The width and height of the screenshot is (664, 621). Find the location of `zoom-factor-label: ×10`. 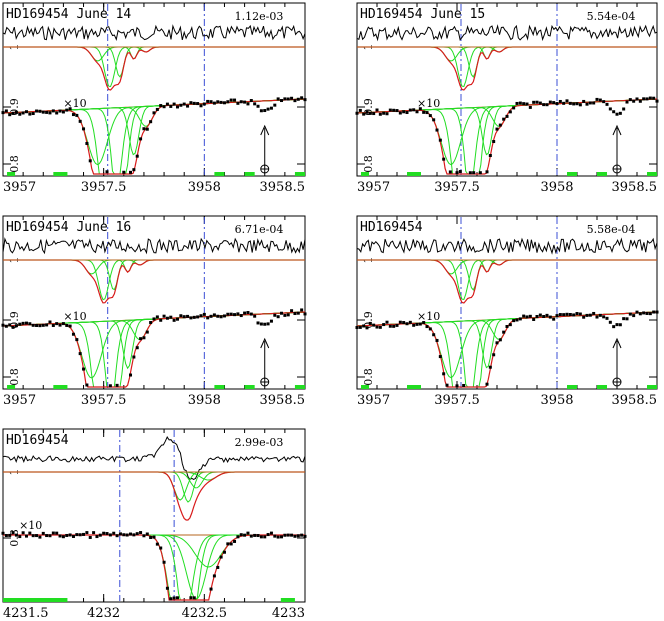

zoom-factor-label: ×10 is located at coordinates (428, 316).